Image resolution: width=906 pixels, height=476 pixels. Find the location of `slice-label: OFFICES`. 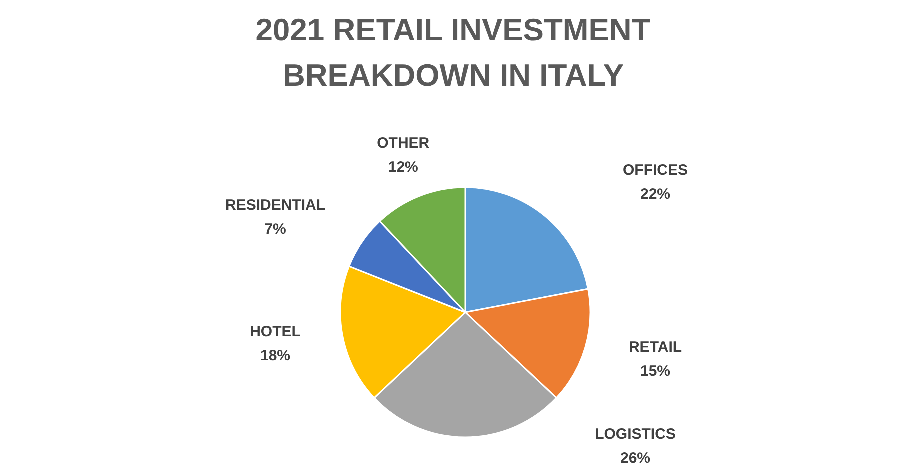

slice-label: OFFICES is located at coordinates (655, 171).